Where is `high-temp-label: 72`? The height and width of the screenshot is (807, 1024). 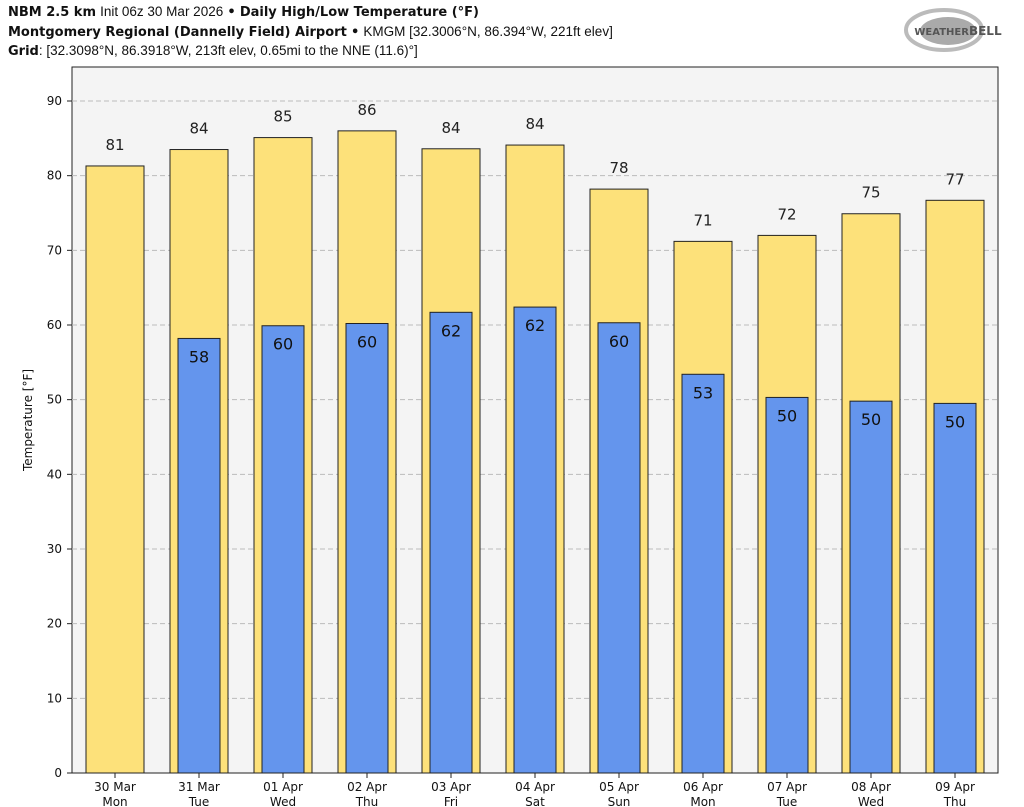 high-temp-label: 72 is located at coordinates (786, 214).